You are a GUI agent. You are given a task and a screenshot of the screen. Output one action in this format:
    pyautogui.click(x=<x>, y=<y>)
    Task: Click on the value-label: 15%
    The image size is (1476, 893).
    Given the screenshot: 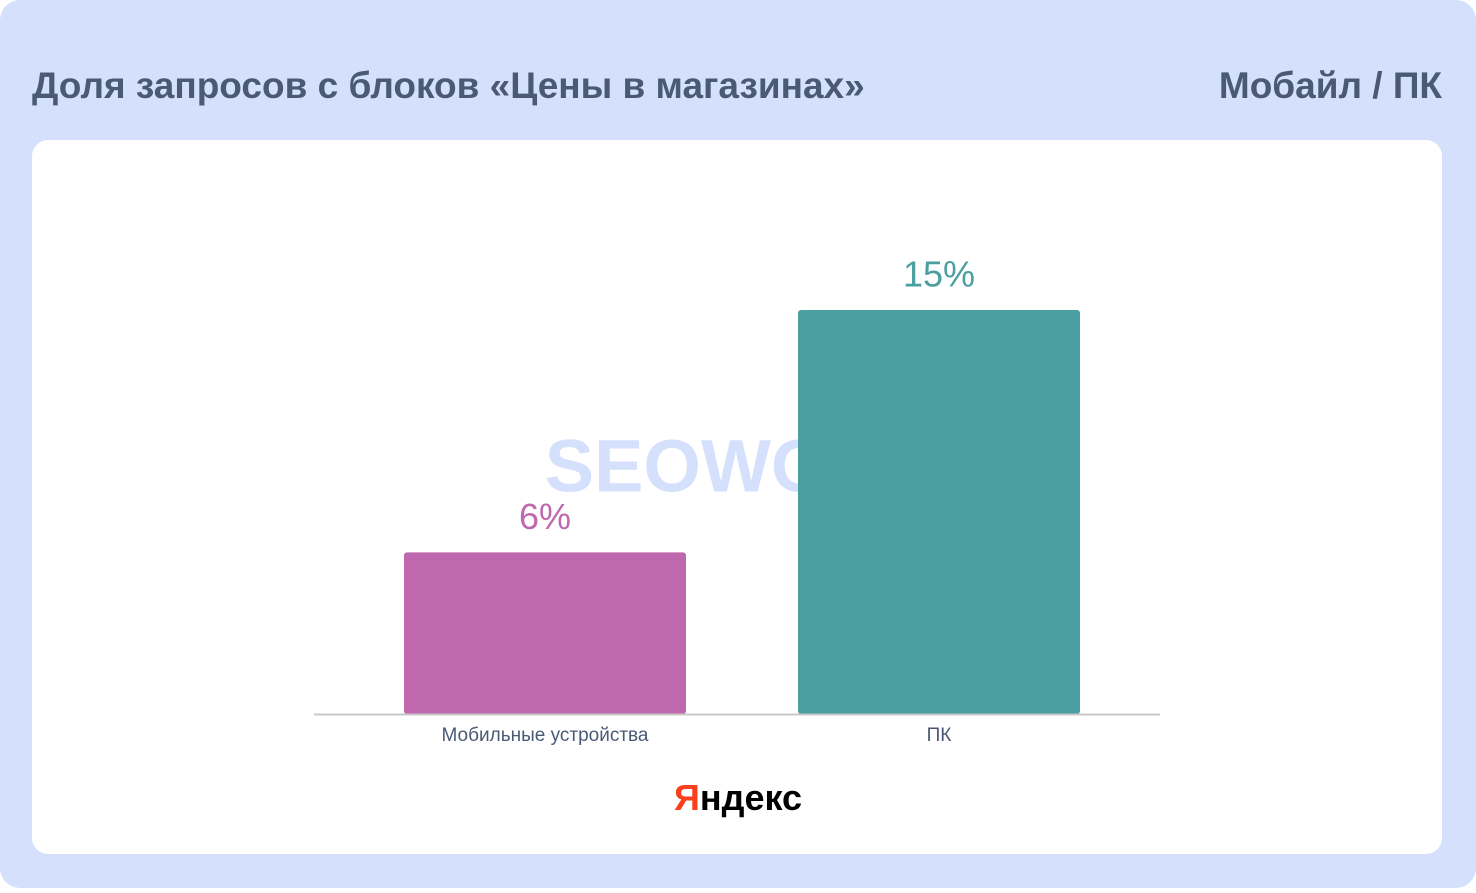 What is the action you would take?
    pyautogui.click(x=939, y=274)
    